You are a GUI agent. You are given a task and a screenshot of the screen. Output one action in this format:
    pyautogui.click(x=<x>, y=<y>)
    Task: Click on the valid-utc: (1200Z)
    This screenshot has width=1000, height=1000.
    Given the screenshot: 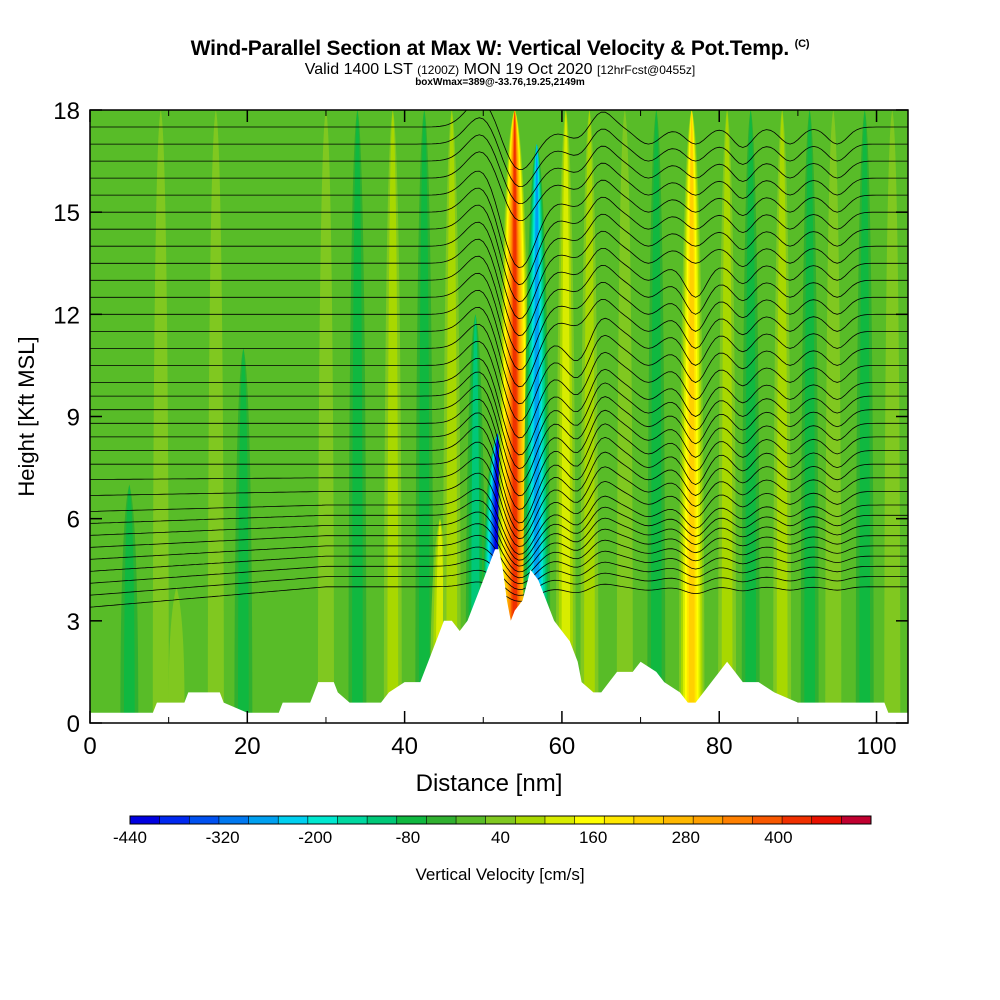 What is the action you would take?
    pyautogui.click(x=438, y=70)
    